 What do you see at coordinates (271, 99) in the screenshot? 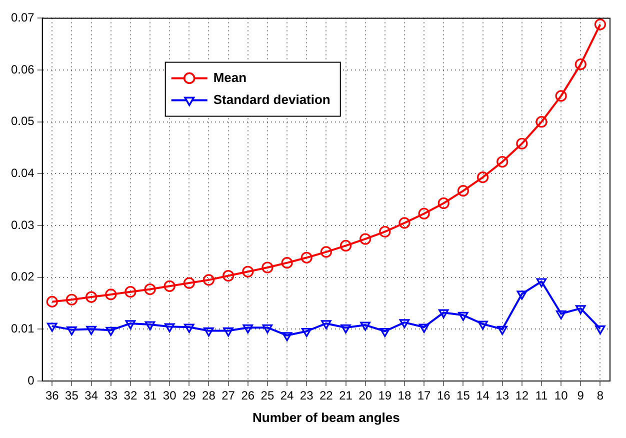
I see `legend-label: Standard deviation` at bounding box center [271, 99].